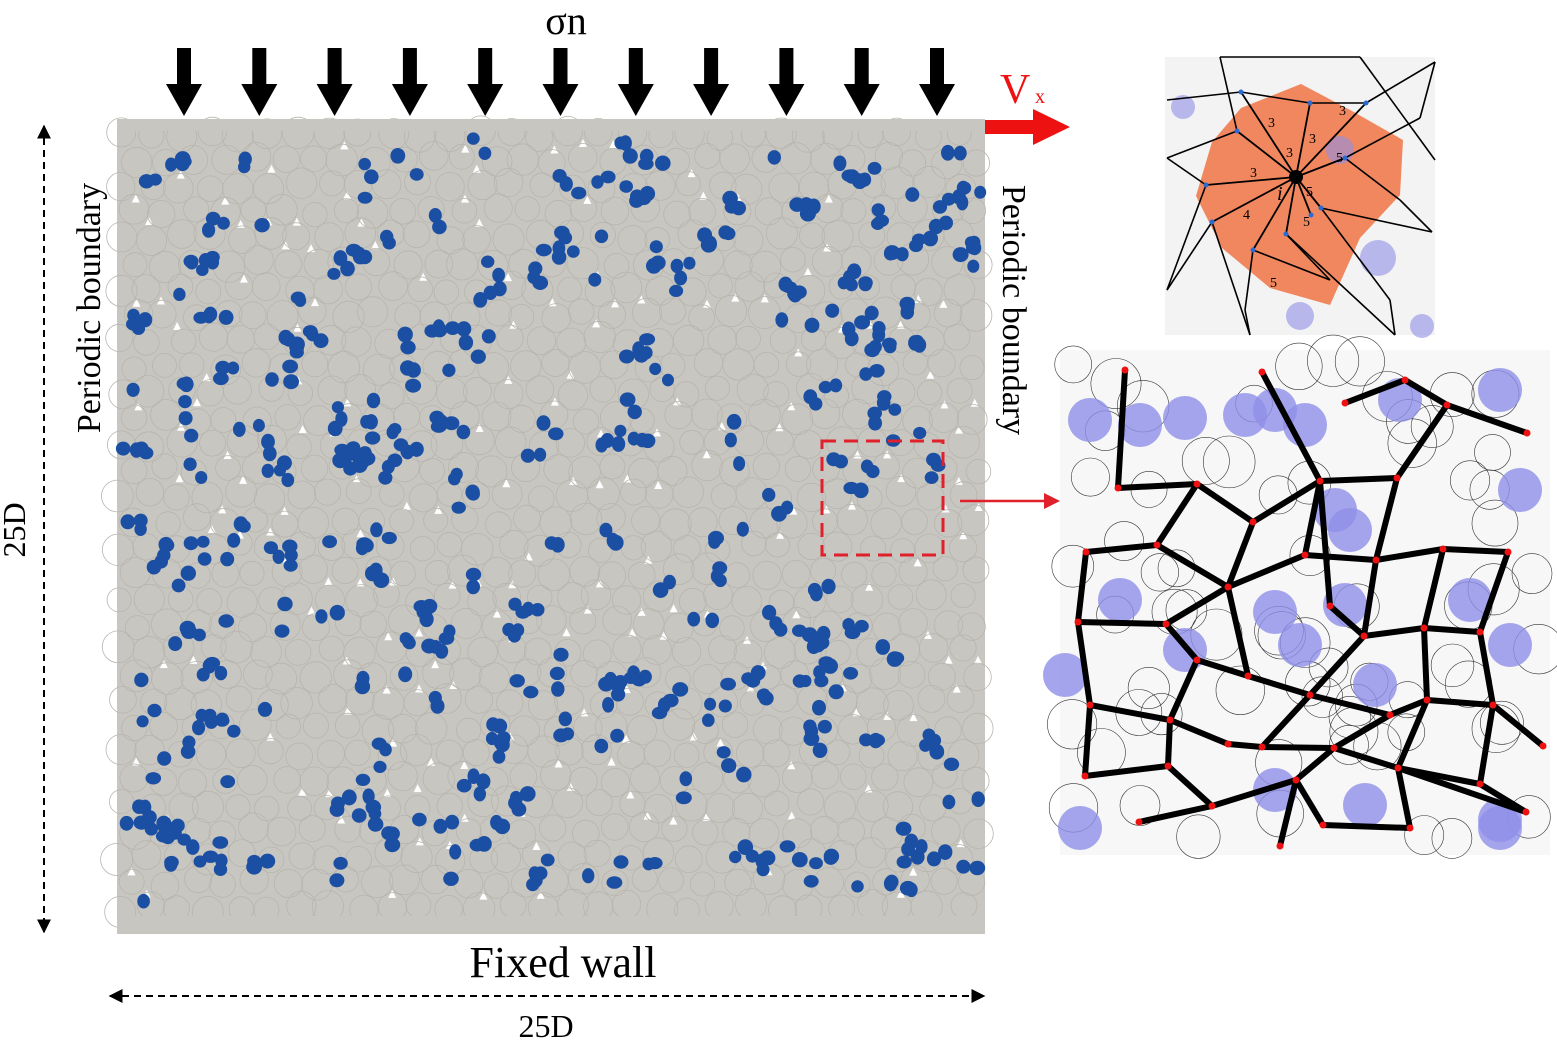  Describe the element at coordinates (1400, 82) in the screenshot. I see `network-edge` at that location.